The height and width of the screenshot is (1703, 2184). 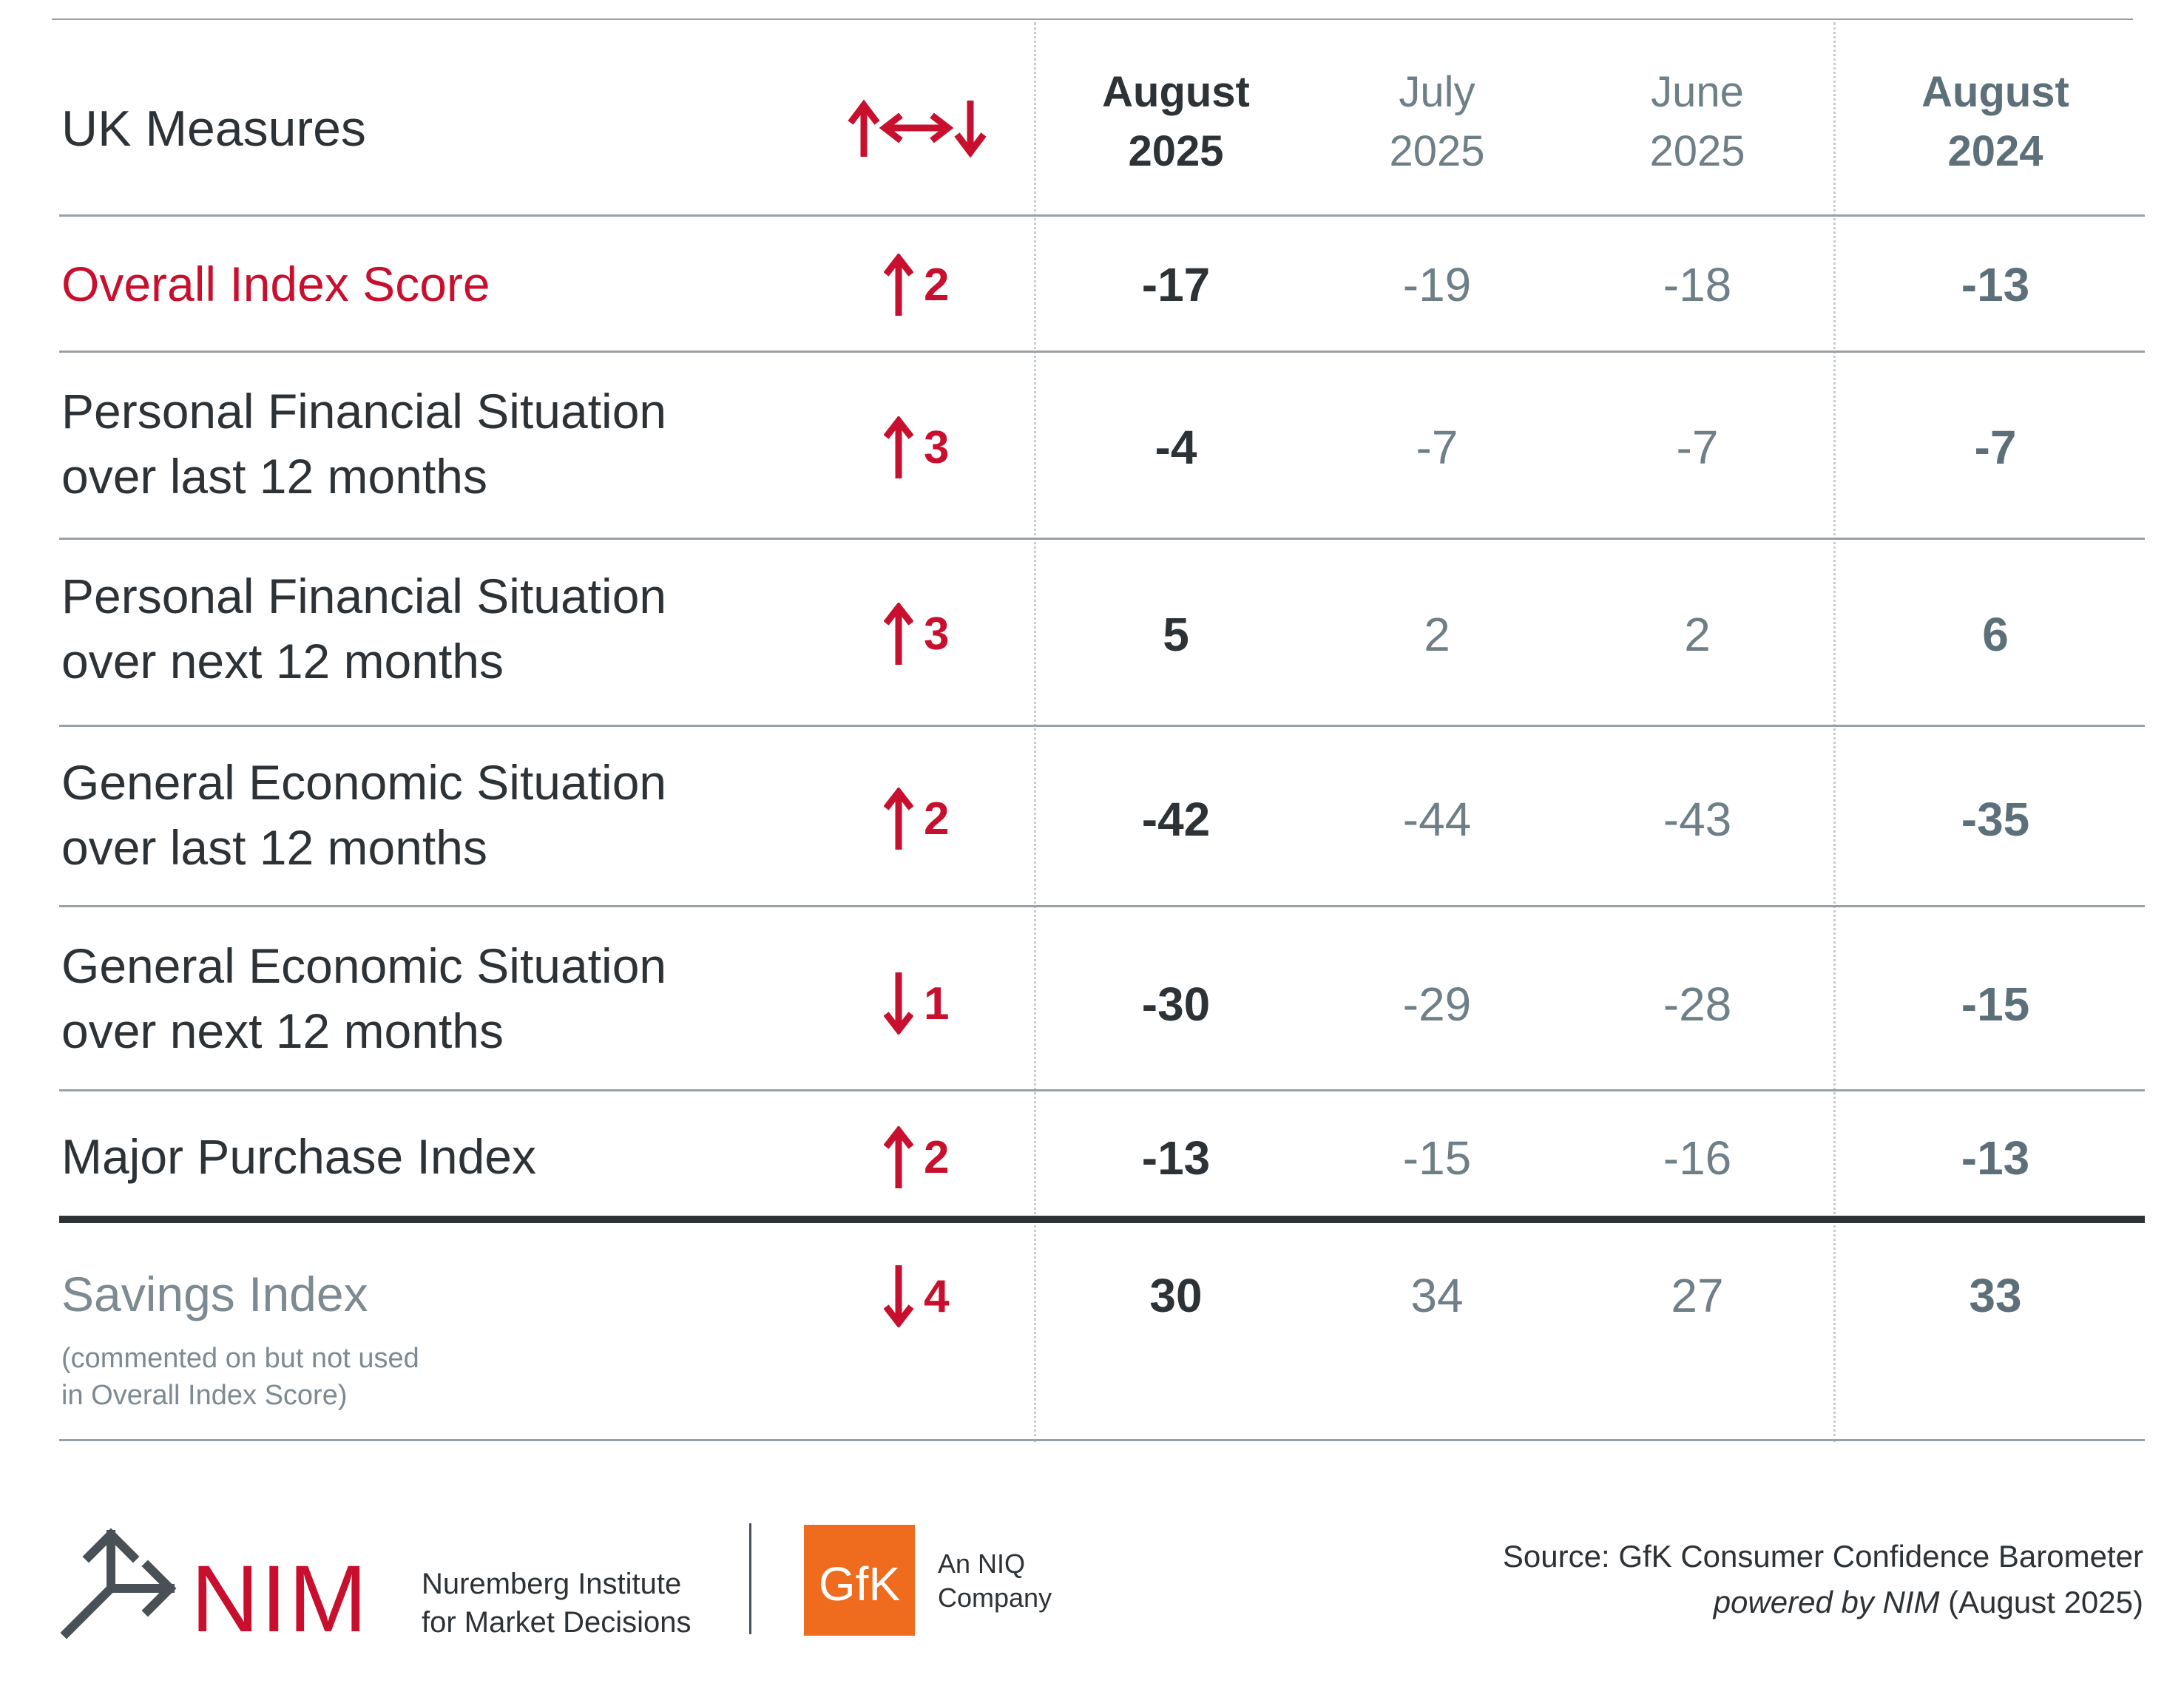 I want to click on value-august-2024: -35, so click(x=1996, y=819).